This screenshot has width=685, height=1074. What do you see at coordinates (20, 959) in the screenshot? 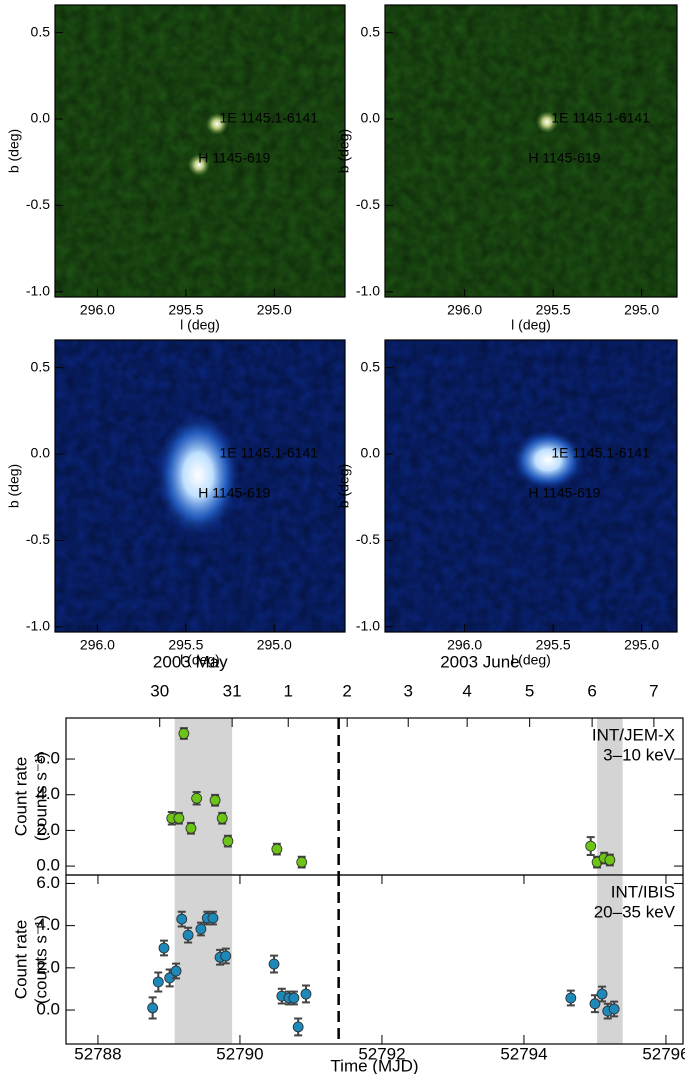
I see `y-axis-label: Count rate` at bounding box center [20, 959].